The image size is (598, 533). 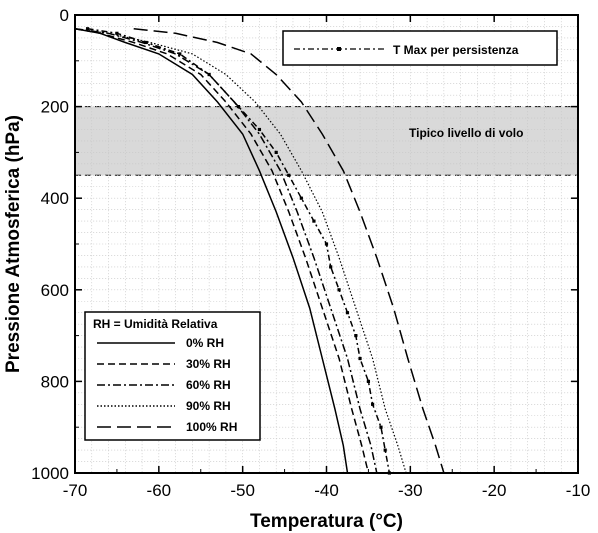 What do you see at coordinates (494, 490) in the screenshot?
I see `x-tick-label: -20` at bounding box center [494, 490].